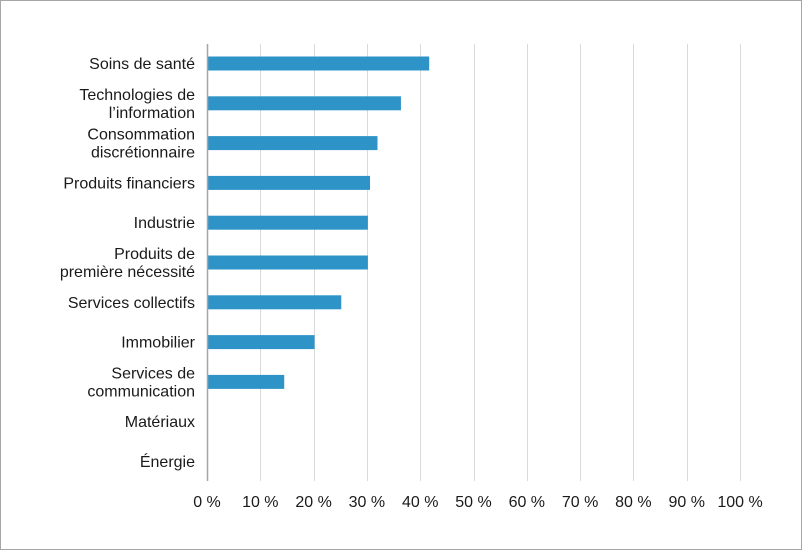  I want to click on x-tick-label: 50 %, so click(473, 502).